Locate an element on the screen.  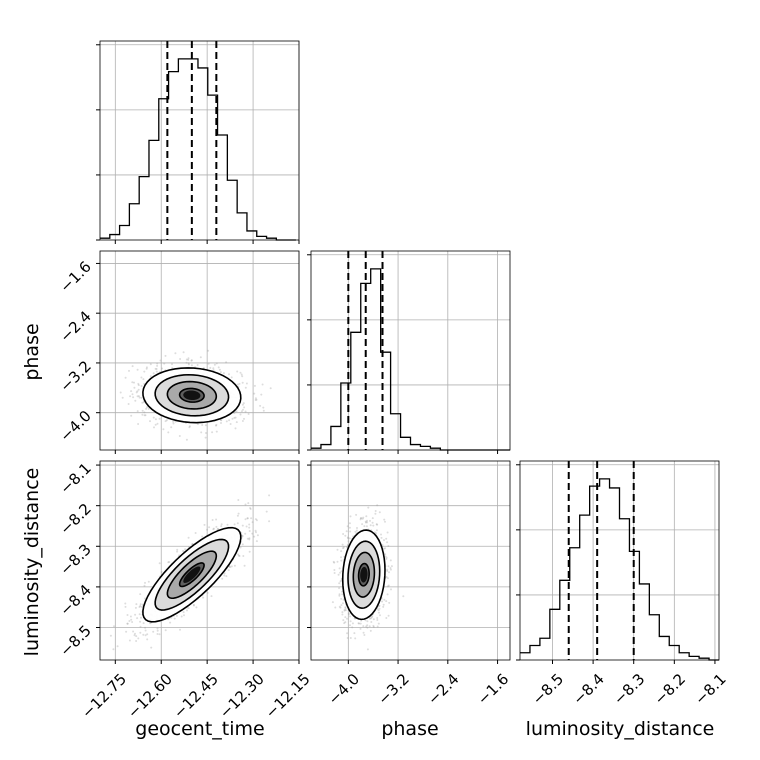
x-tick-label-geocent-time: −12.75 is located at coordinates (104, 696).